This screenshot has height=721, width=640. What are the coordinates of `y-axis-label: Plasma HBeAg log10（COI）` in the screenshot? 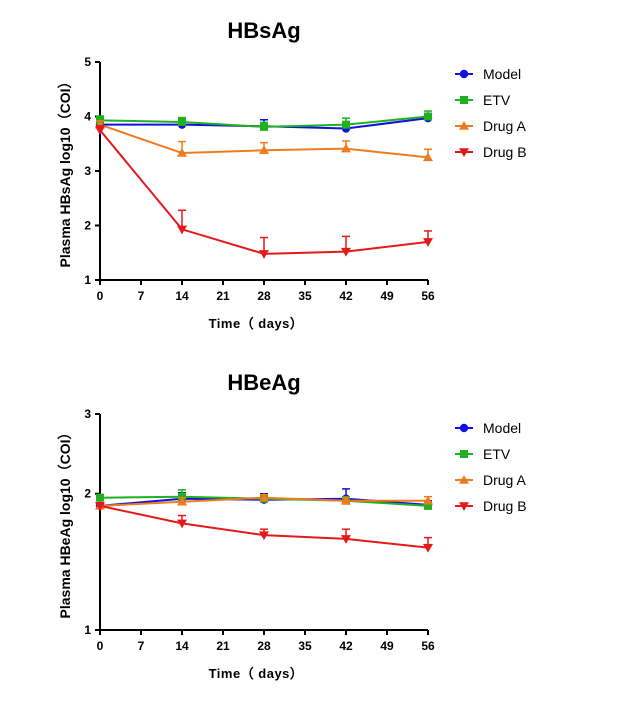 It's located at (65, 522).